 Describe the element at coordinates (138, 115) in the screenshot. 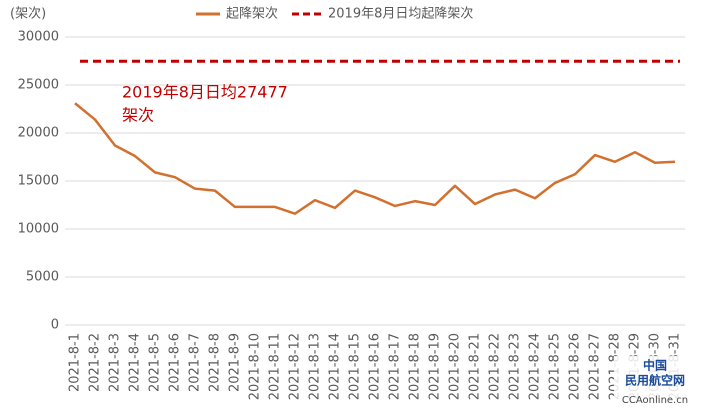

I see `annotation: 架次` at that location.